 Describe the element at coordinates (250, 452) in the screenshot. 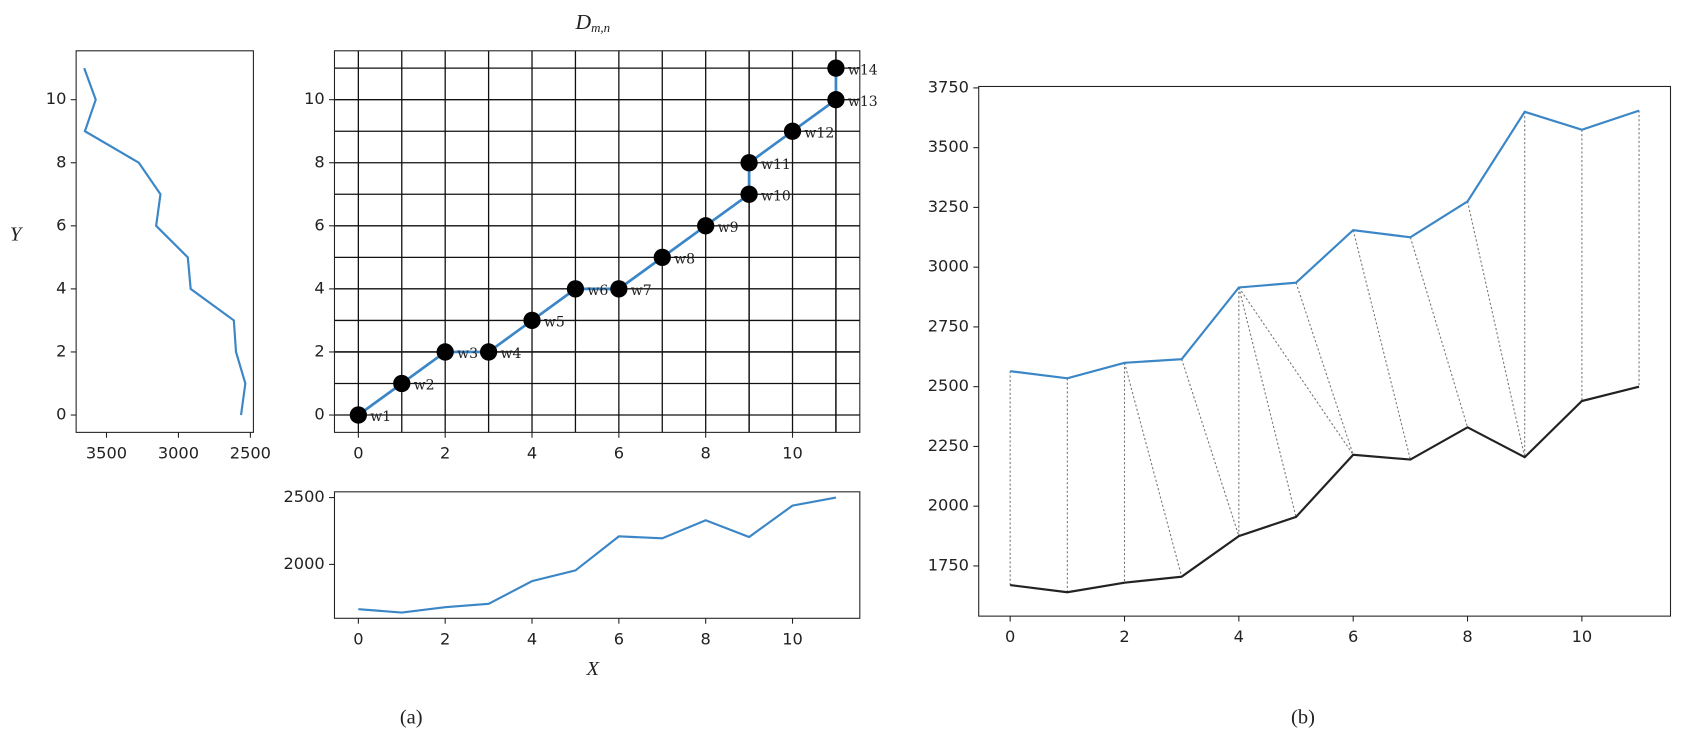

I see `x-tick-label: 2500` at that location.